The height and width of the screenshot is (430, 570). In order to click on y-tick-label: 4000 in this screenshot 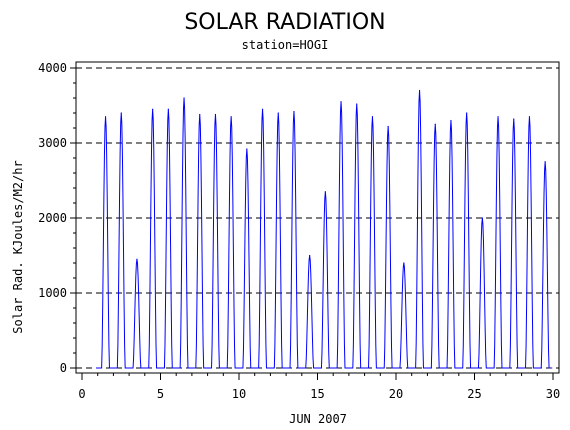, I will do `click(52, 68)`.